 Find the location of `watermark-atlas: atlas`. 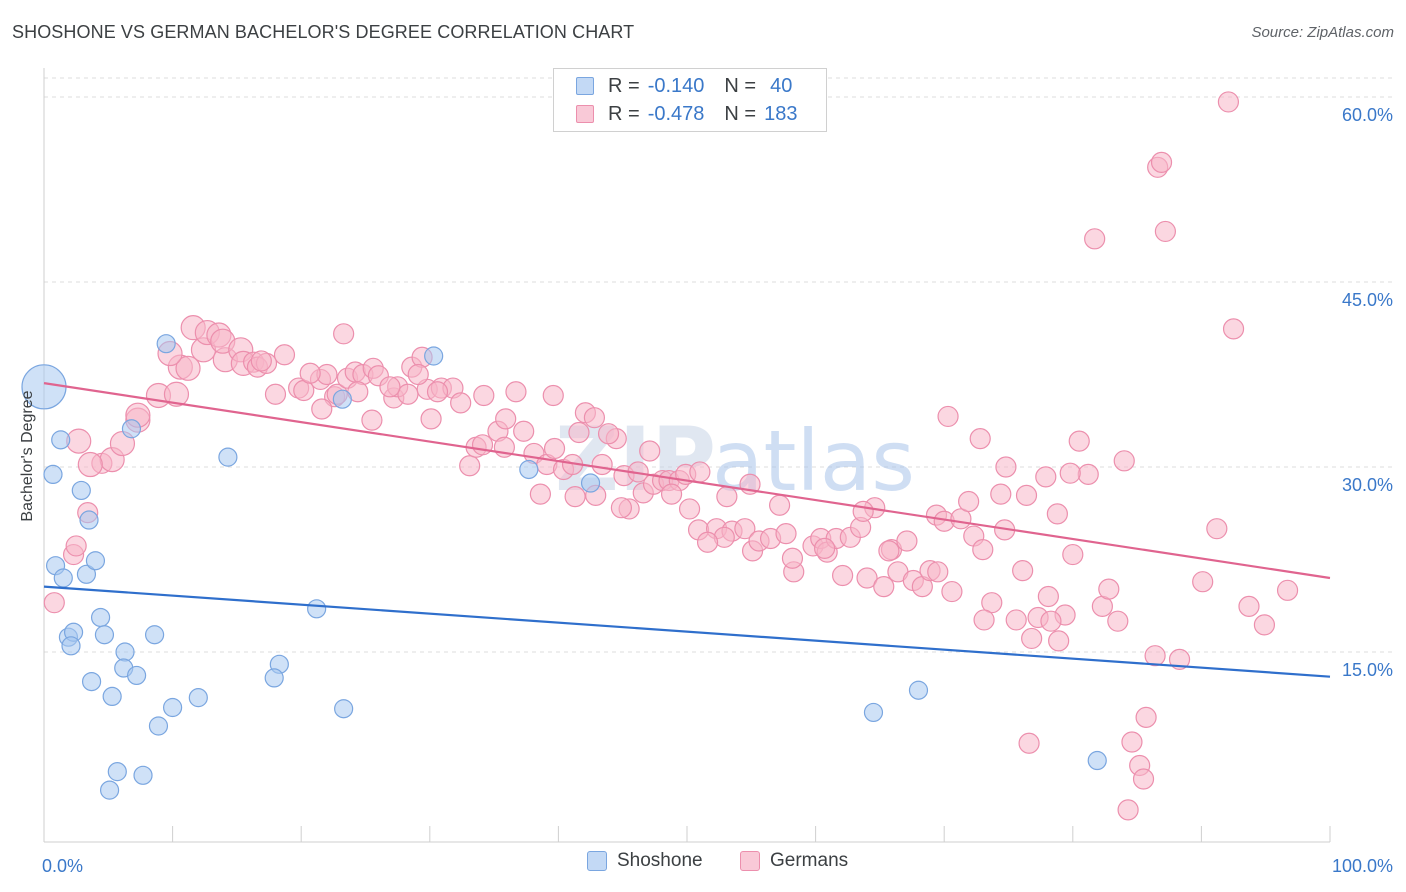

watermark-atlas: atlas is located at coordinates (813, 461).